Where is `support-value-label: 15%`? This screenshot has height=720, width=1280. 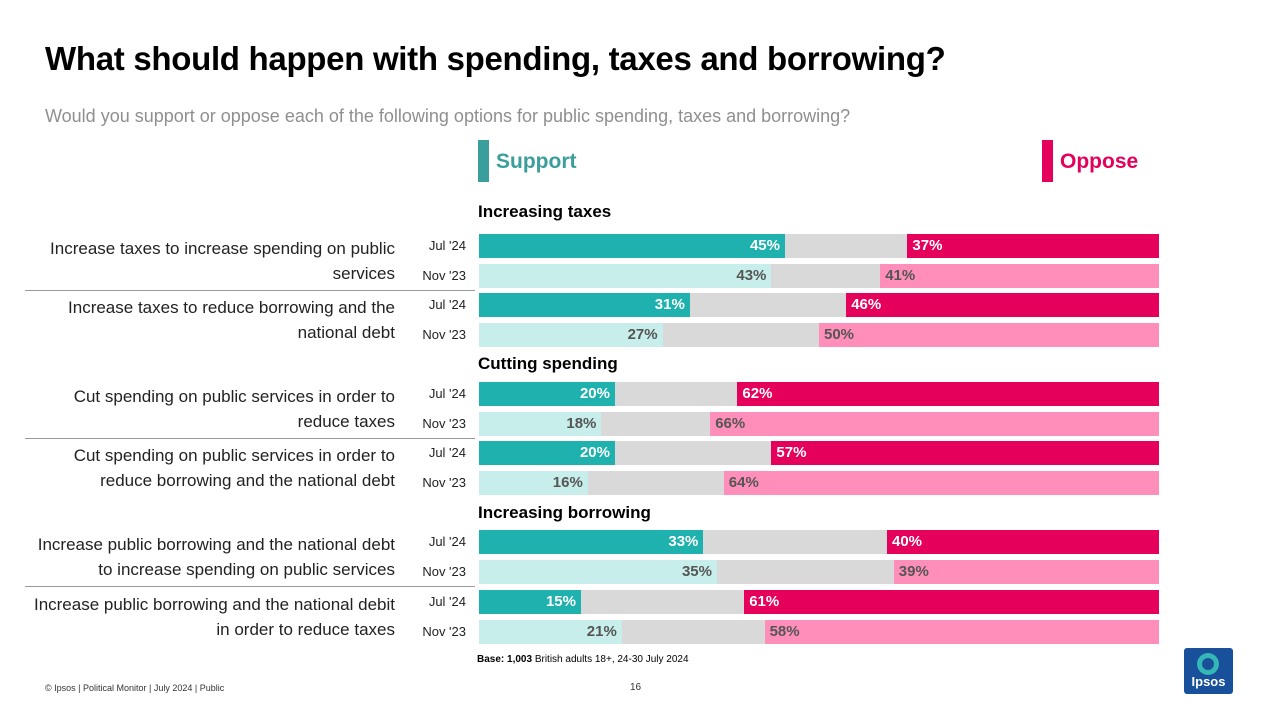
support-value-label: 15% is located at coordinates (560, 601).